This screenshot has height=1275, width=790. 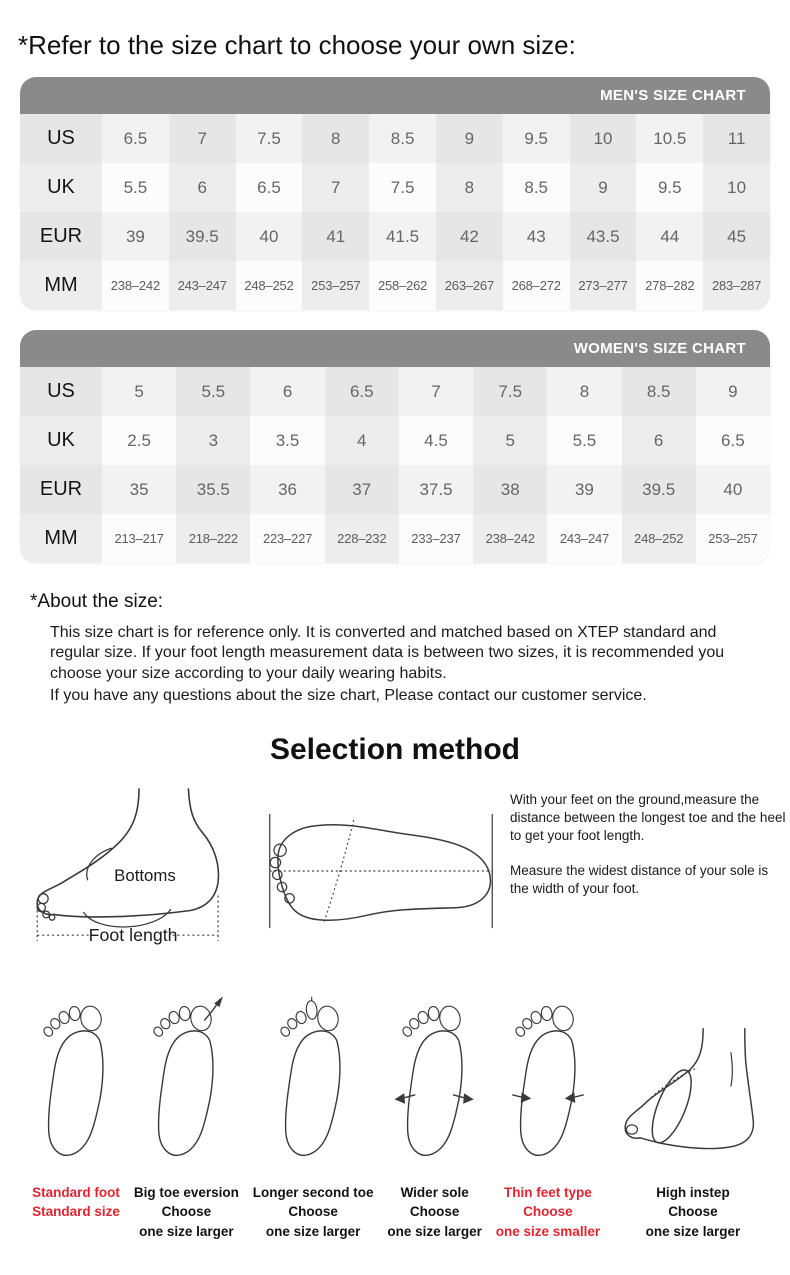 I want to click on size-value-cell: 223–227, so click(x=287, y=538).